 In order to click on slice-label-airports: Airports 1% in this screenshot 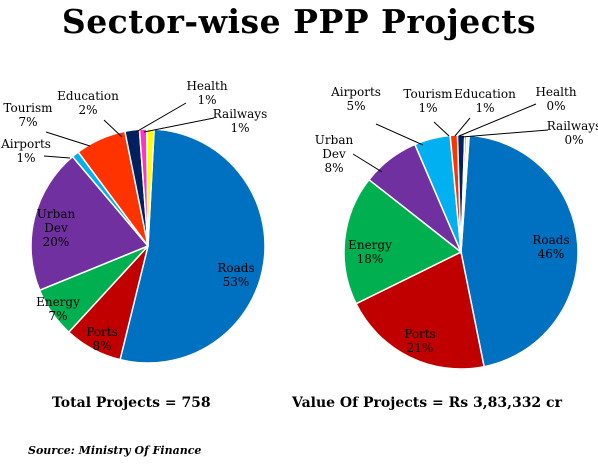, I will do `click(25, 151)`.